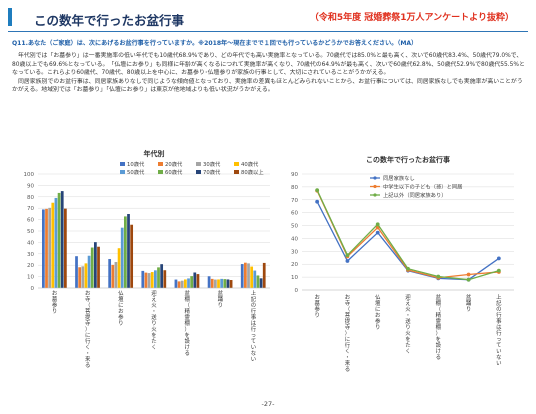 The width and height of the screenshot is (536, 414). I want to click on header-accent-bar, so click(10, 17).